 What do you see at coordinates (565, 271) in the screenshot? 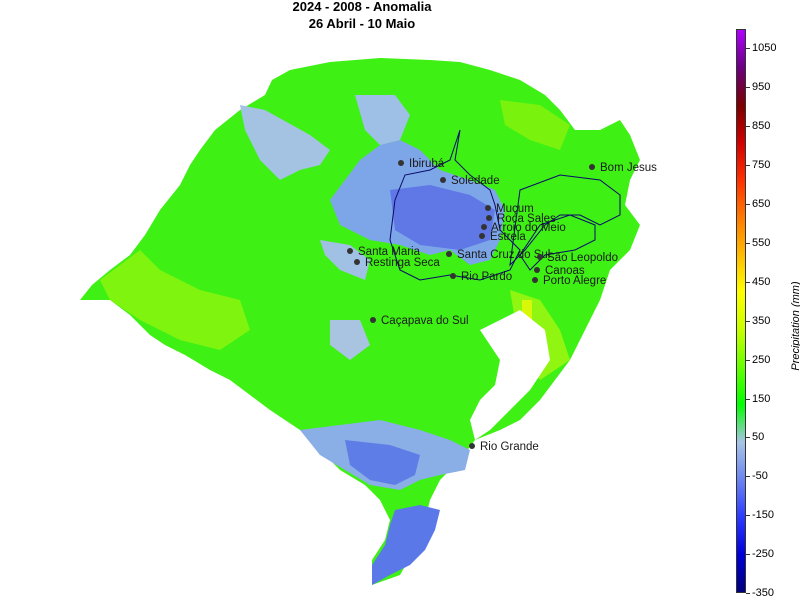
I see `svg-text: Canoas` at bounding box center [565, 271].